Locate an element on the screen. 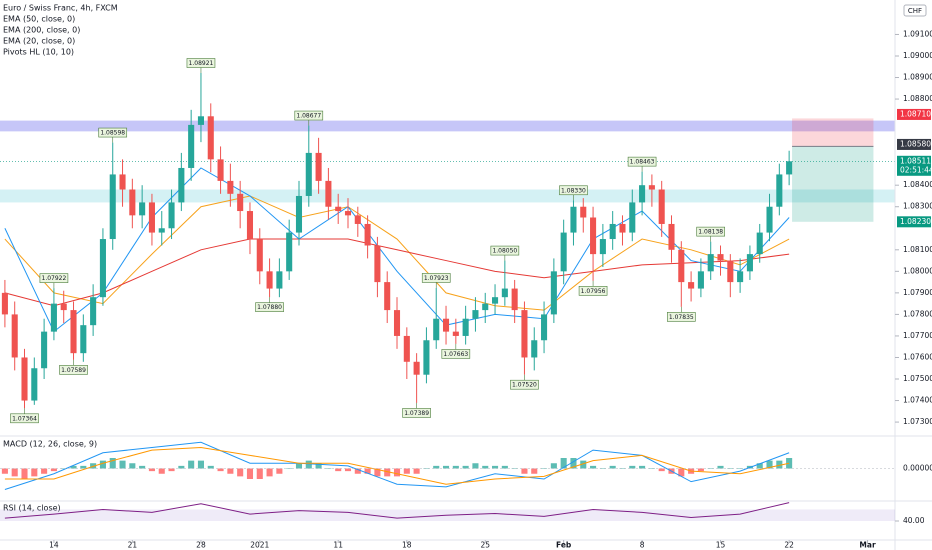 The image size is (932, 550). y-tick-label: 1.07700 is located at coordinates (917, 335).